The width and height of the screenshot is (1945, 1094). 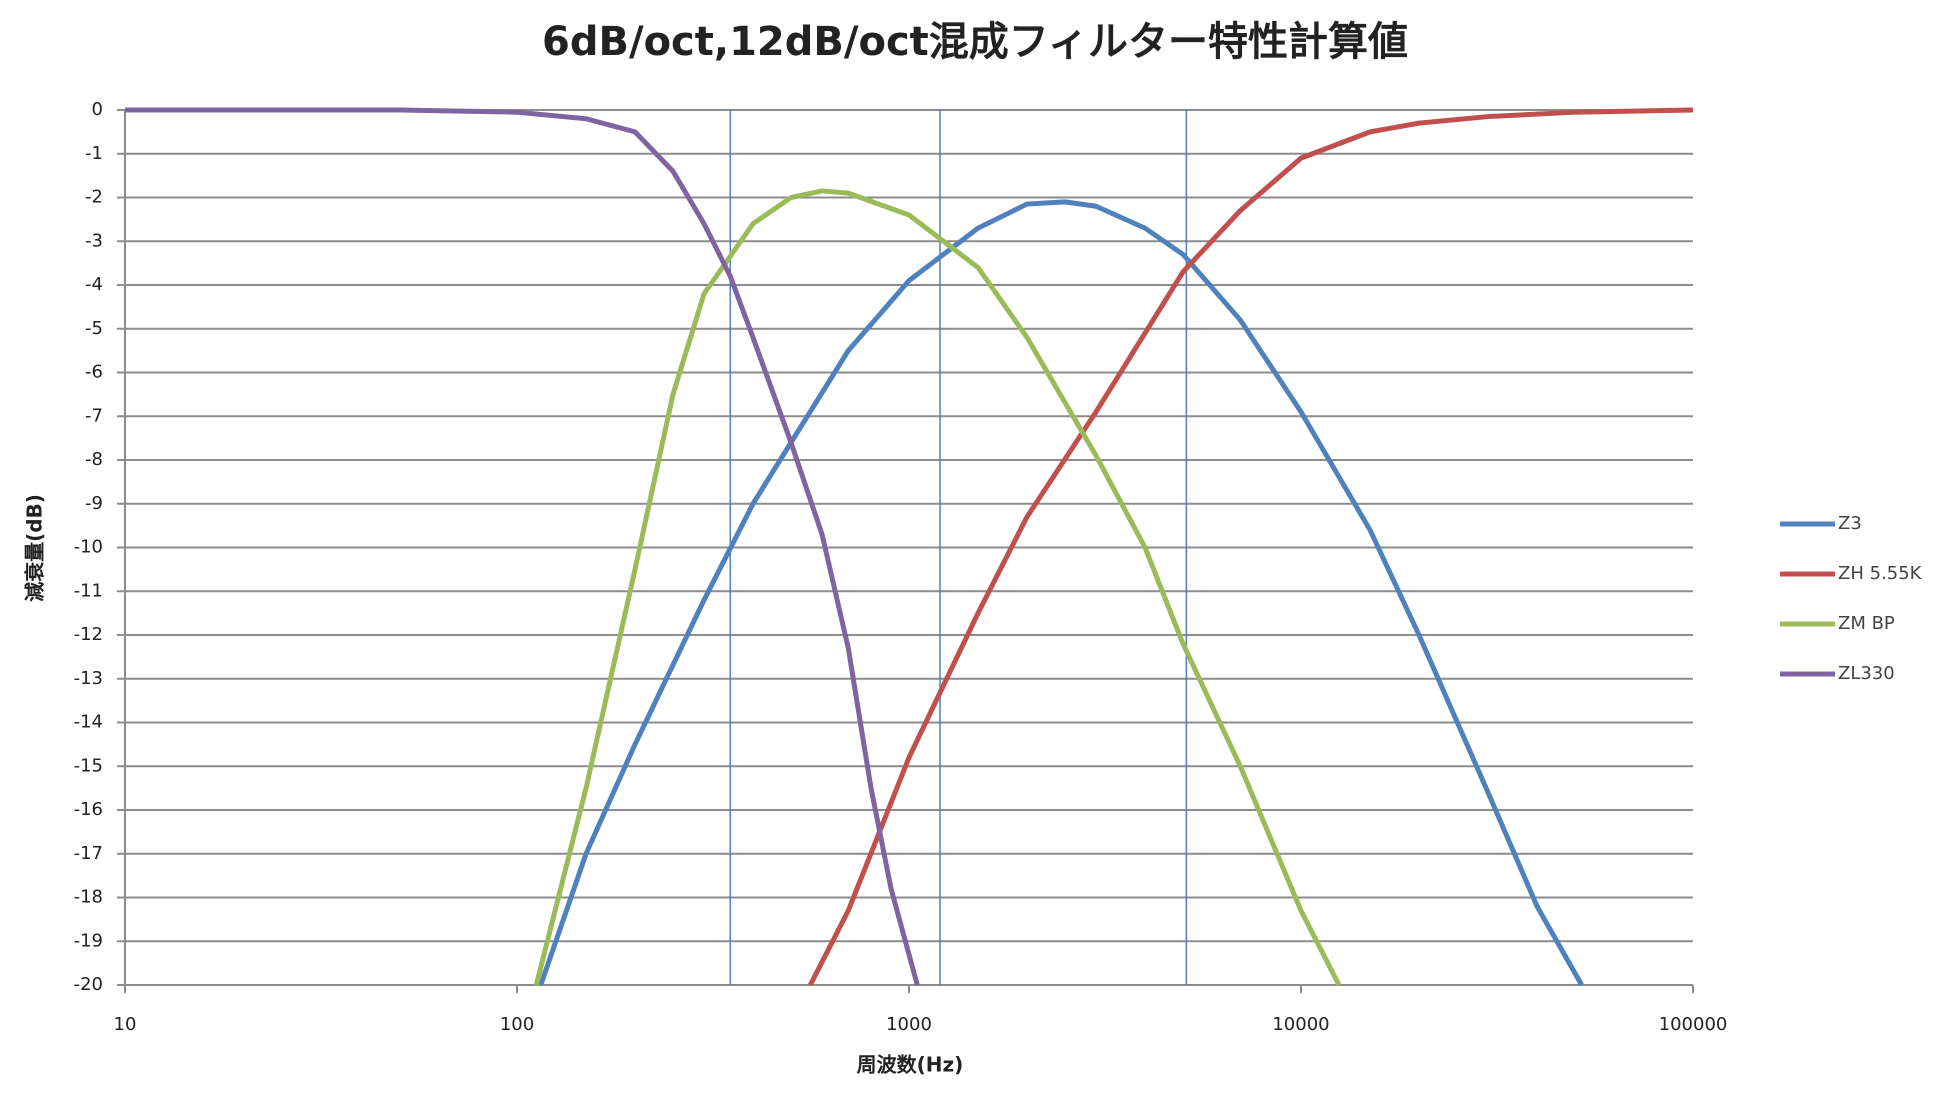 I want to click on y-tick-label: -17, so click(x=88, y=853).